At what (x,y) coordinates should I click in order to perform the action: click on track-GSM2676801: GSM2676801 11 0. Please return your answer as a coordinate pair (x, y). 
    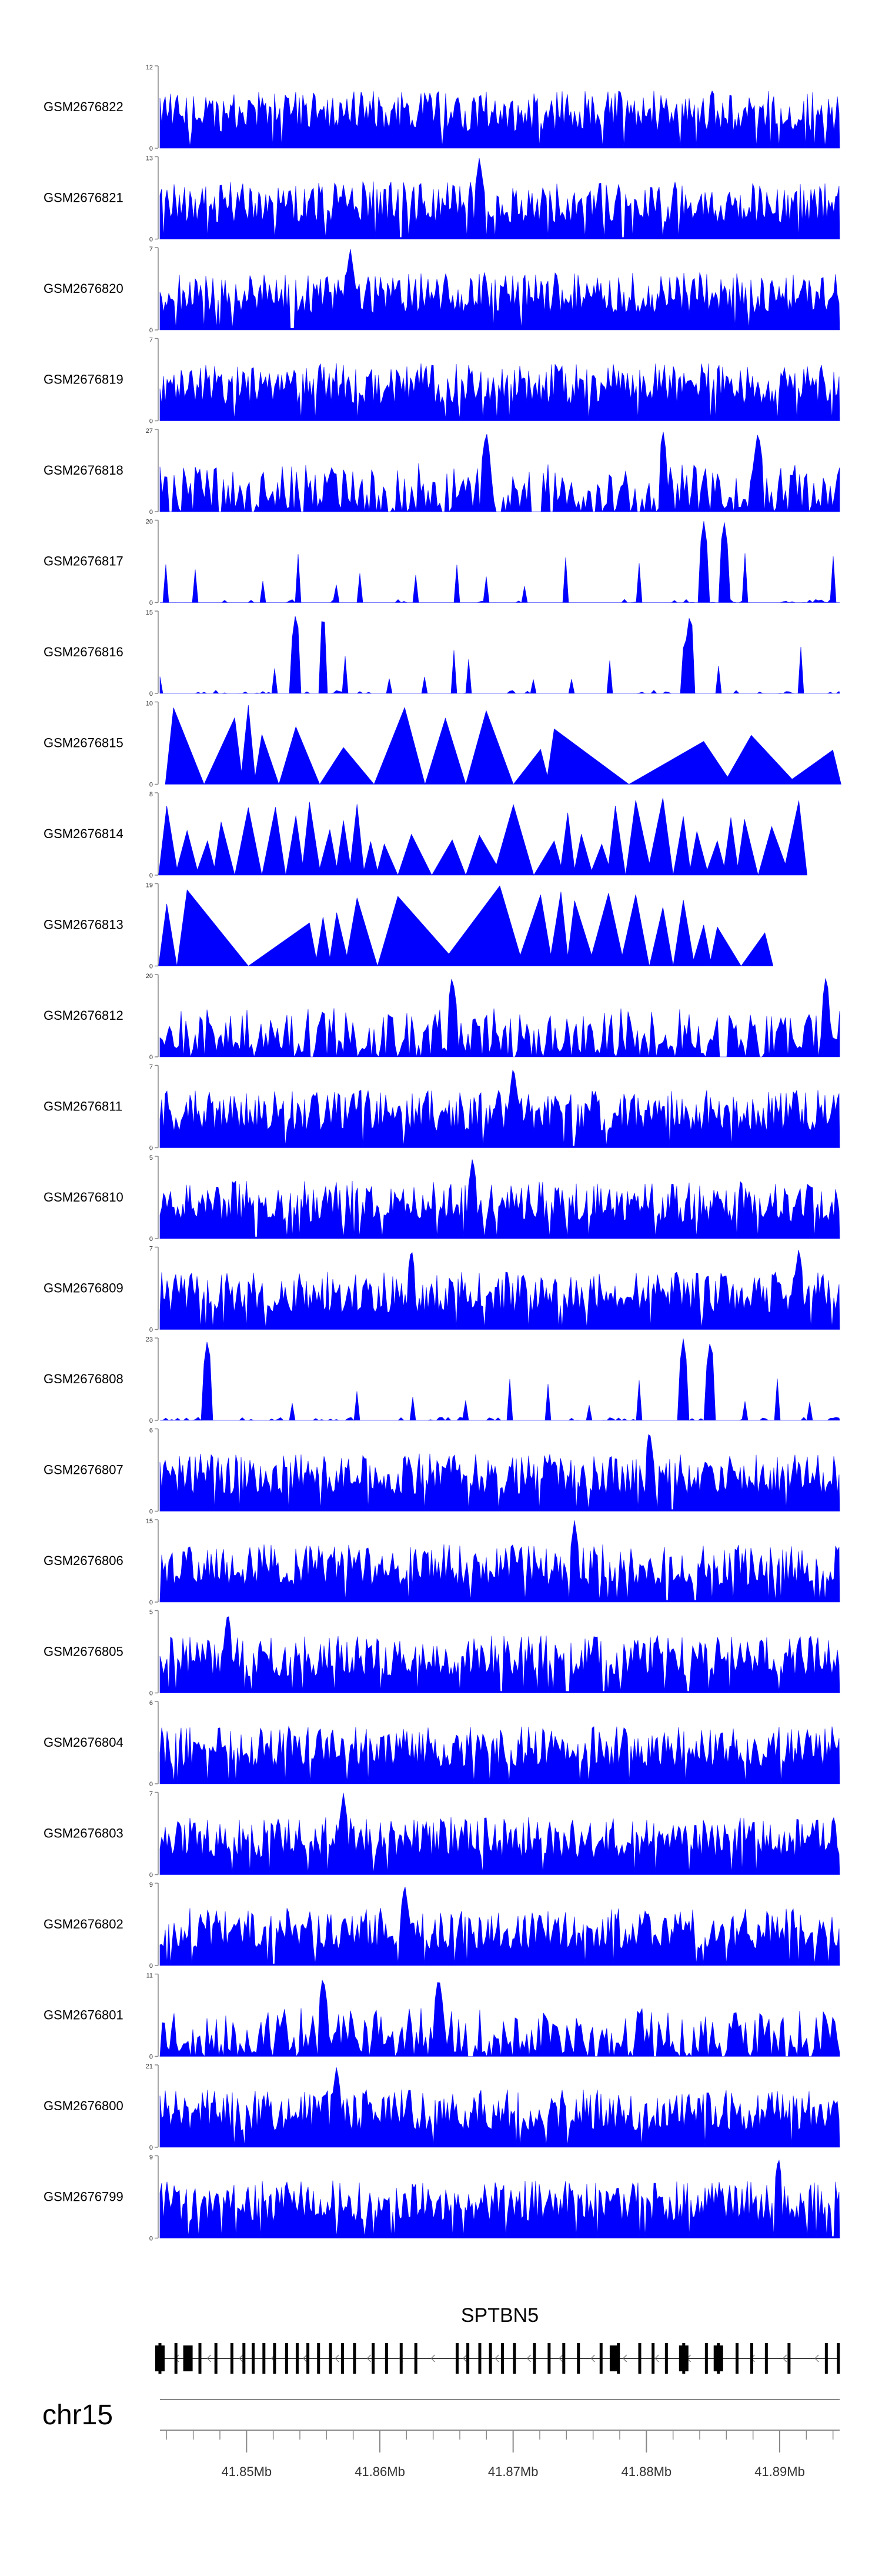
    Looking at the image, I should click on (442, 2017).